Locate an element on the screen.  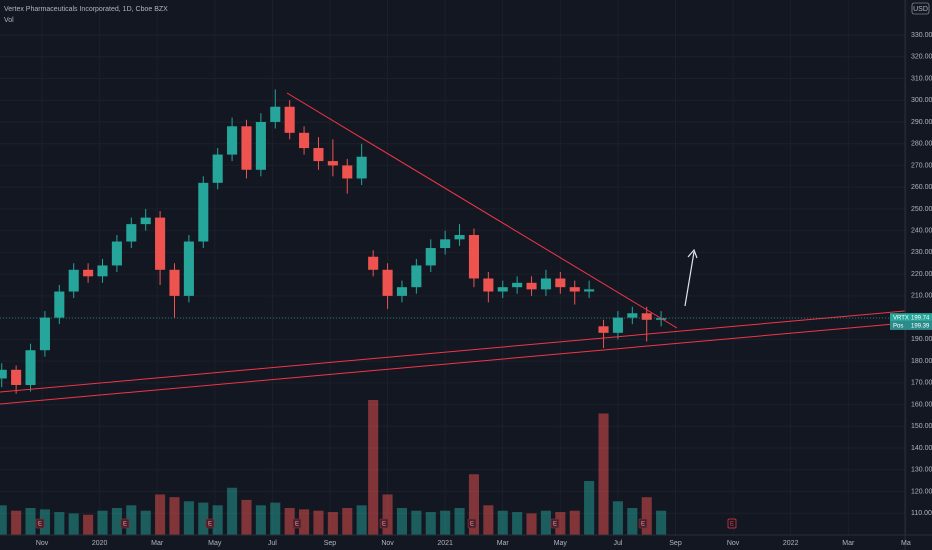
y-tick-label: 120.00 is located at coordinates (921, 491).